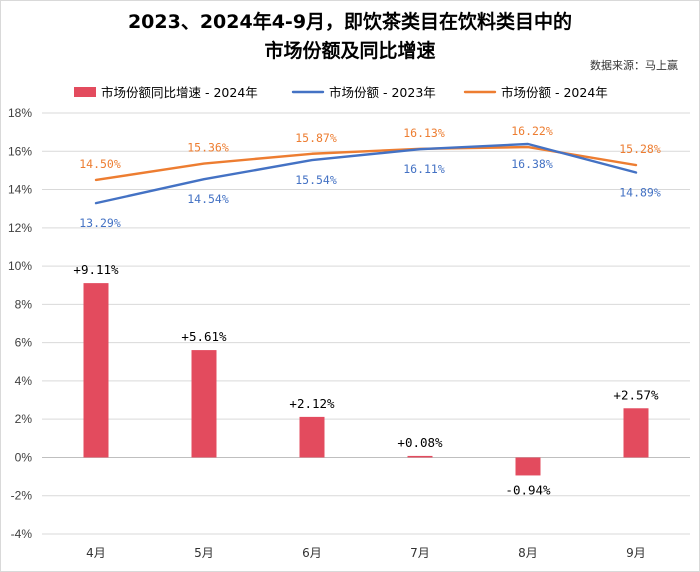 This screenshot has height=572, width=700. What do you see at coordinates (24, 419) in the screenshot?
I see `y-tick-label: 2%` at bounding box center [24, 419].